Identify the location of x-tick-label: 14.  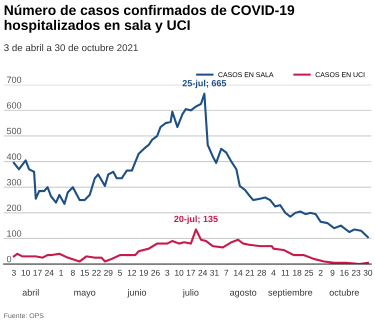
(238, 273).